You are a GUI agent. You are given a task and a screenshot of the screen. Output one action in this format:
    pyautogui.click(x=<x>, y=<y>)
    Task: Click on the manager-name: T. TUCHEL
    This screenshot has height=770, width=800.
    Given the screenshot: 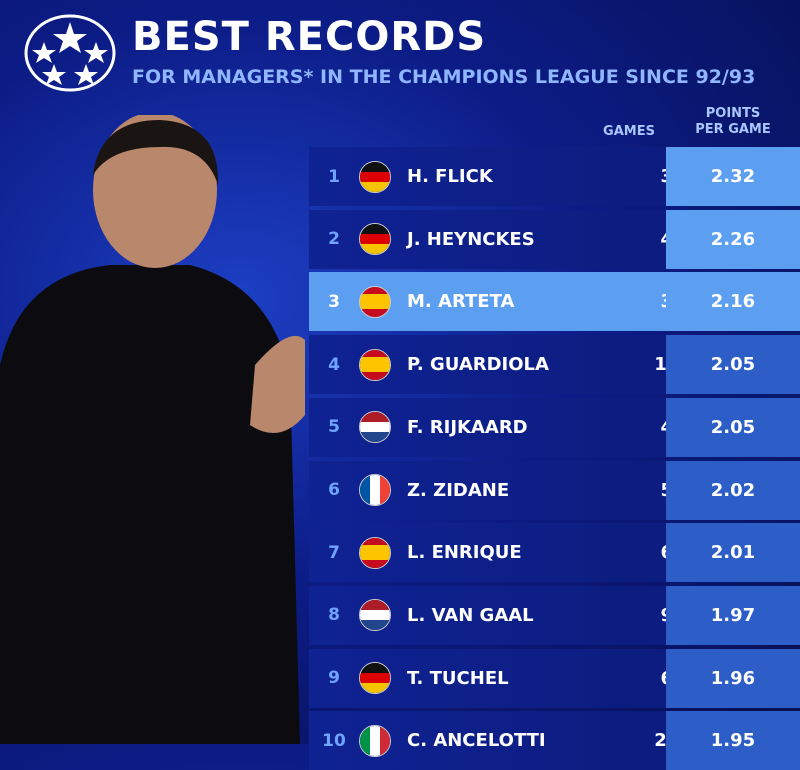 What is the action you would take?
    pyautogui.click(x=458, y=678)
    